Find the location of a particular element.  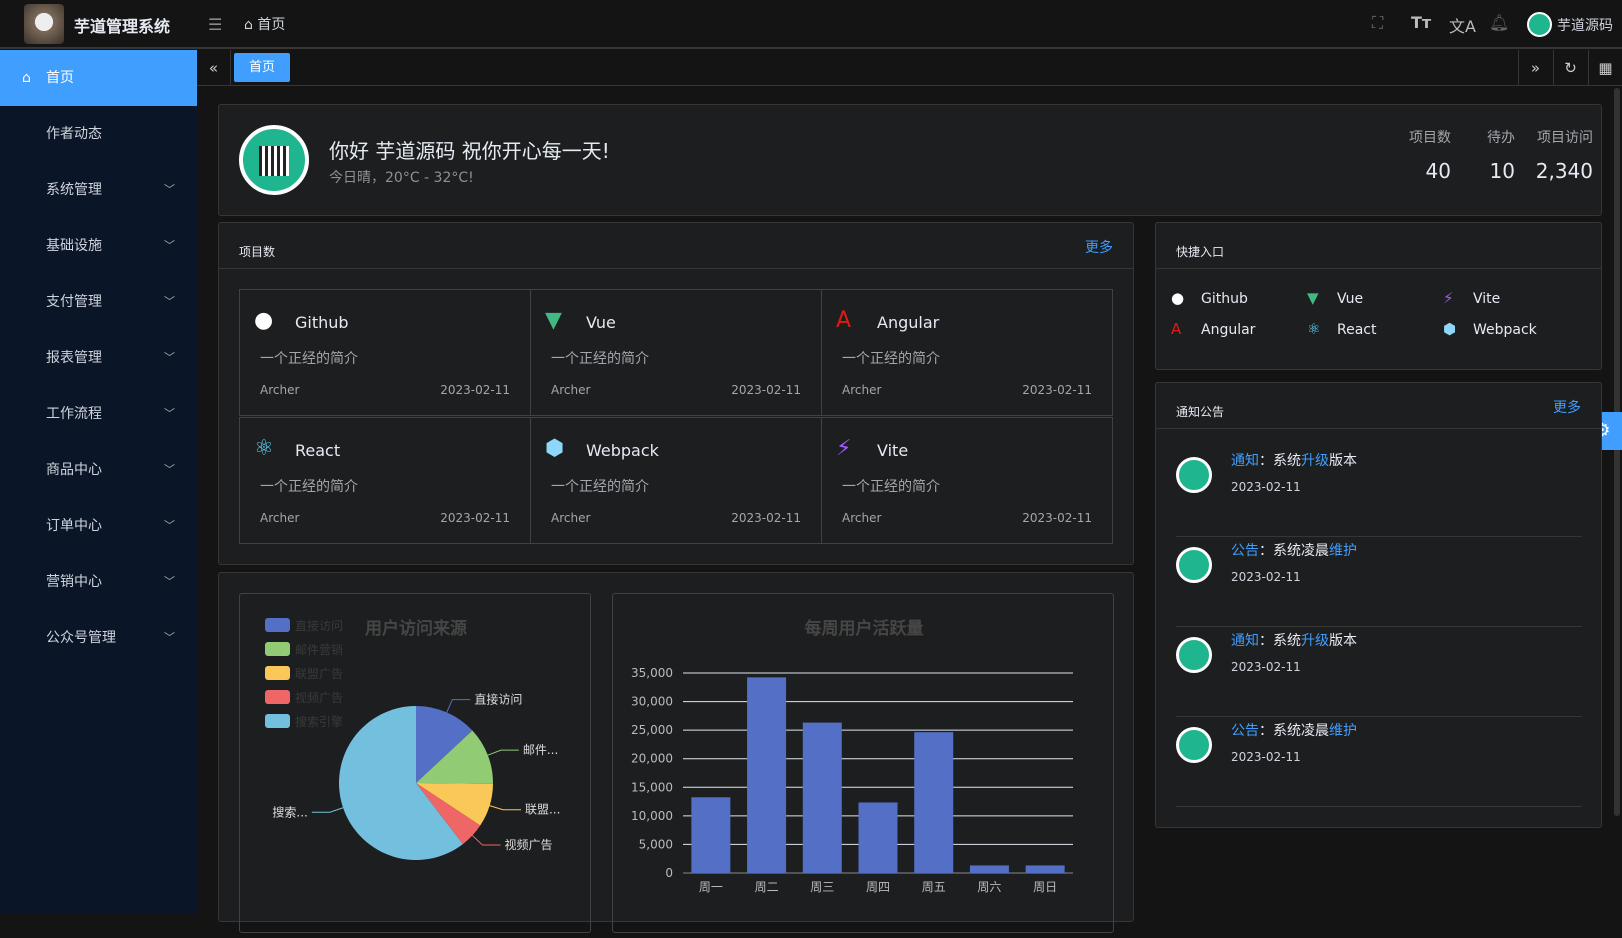

sidebar-item-label: 作者动态 is located at coordinates (74, 134).